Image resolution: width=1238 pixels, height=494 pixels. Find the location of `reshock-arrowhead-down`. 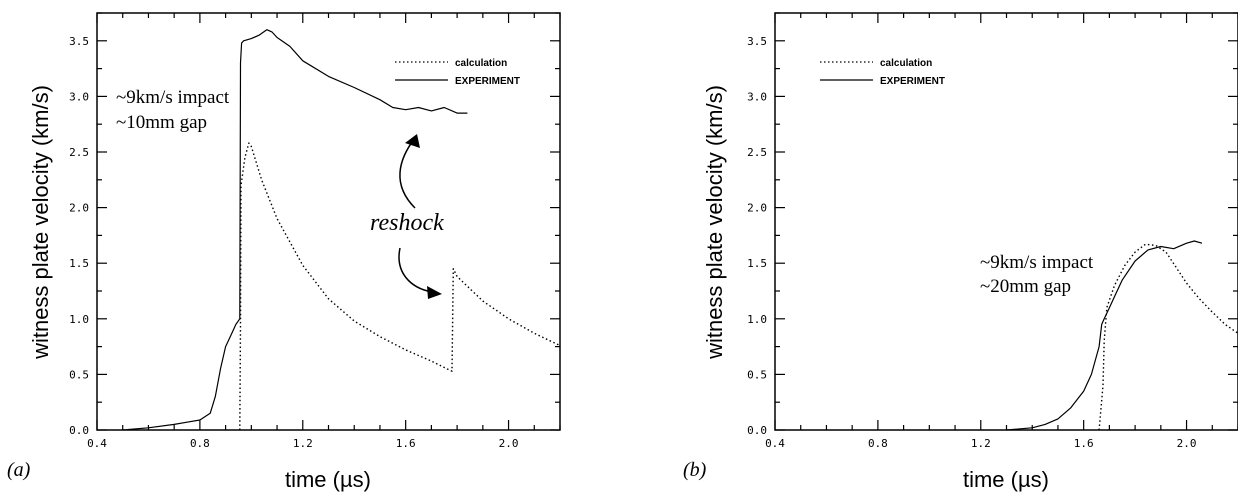

reshock-arrowhead-down is located at coordinates (434, 292).